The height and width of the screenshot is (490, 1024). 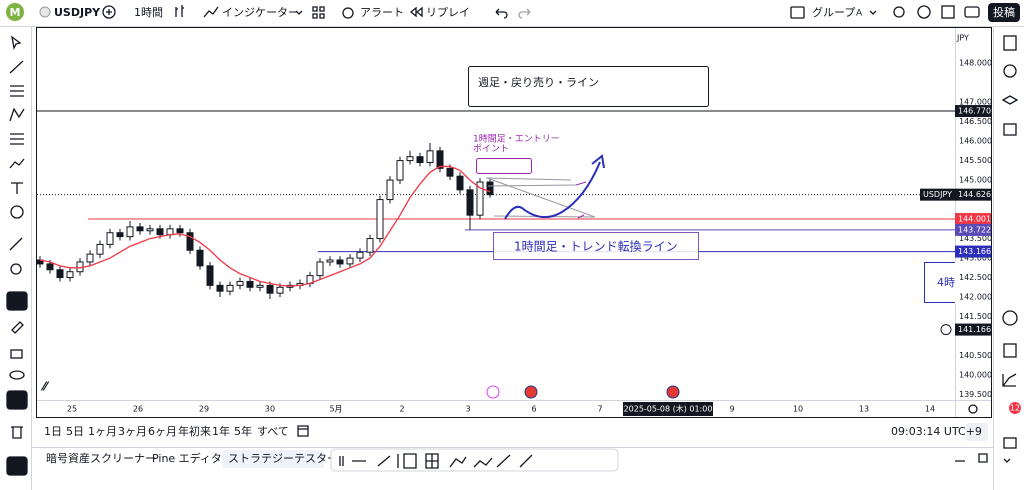 I want to click on ideas-panel, so click(x=1010, y=318).